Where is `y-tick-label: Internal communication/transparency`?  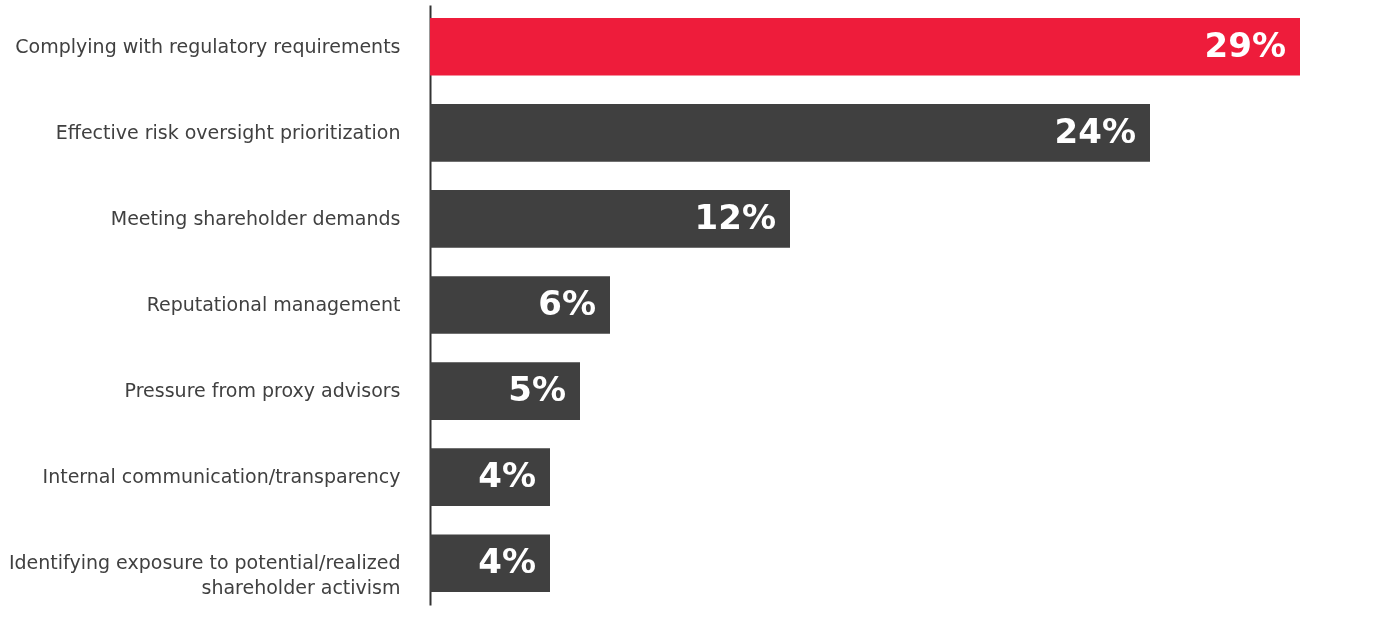
y-tick-label: Internal communication/transparency is located at coordinates (221, 476).